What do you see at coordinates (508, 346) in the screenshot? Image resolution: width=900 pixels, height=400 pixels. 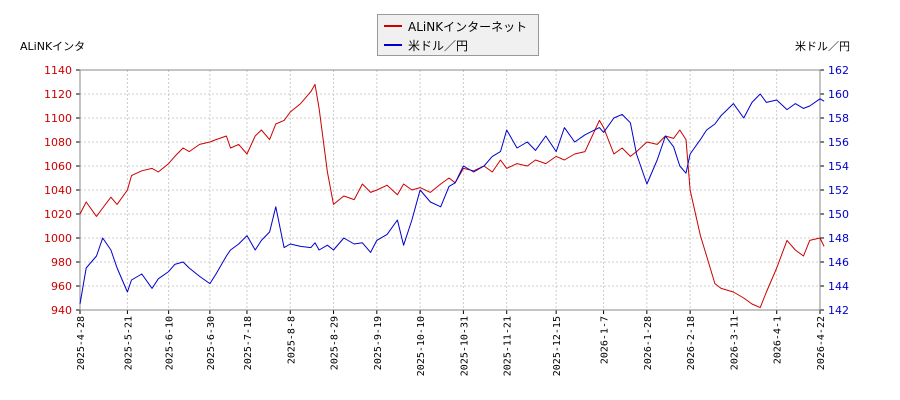 I see `x-tick-label: 2025-11-21` at bounding box center [508, 346].